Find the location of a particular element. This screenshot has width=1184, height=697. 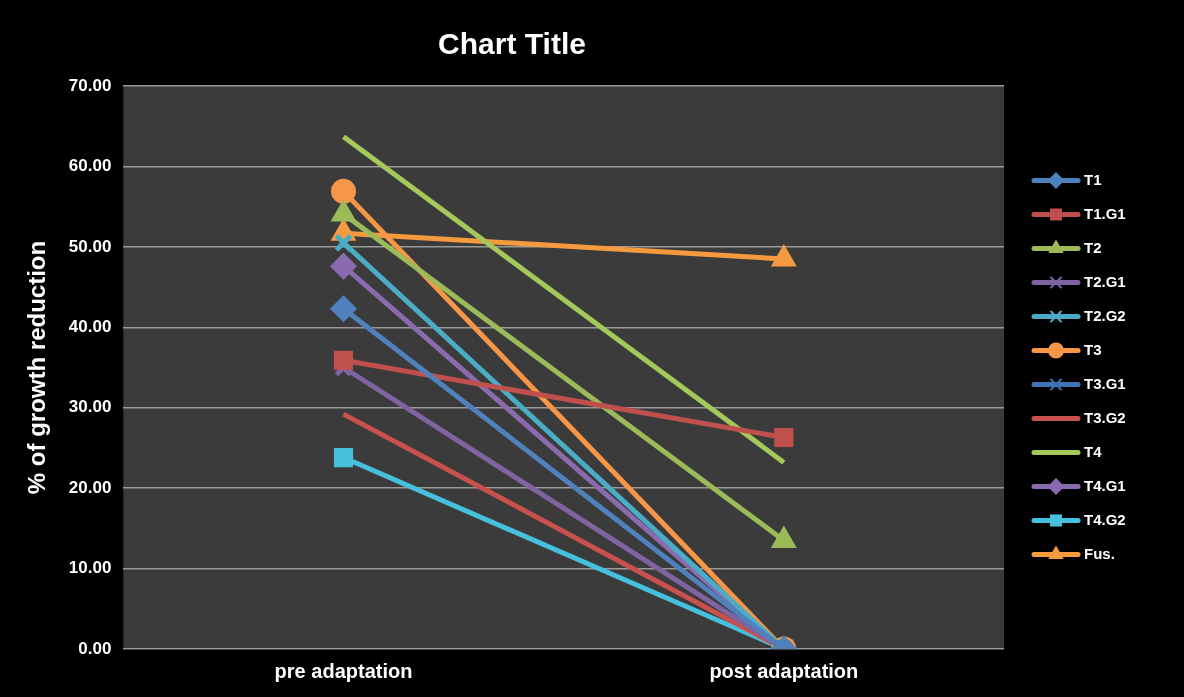

legend-label: T4.G1 is located at coordinates (1105, 485).